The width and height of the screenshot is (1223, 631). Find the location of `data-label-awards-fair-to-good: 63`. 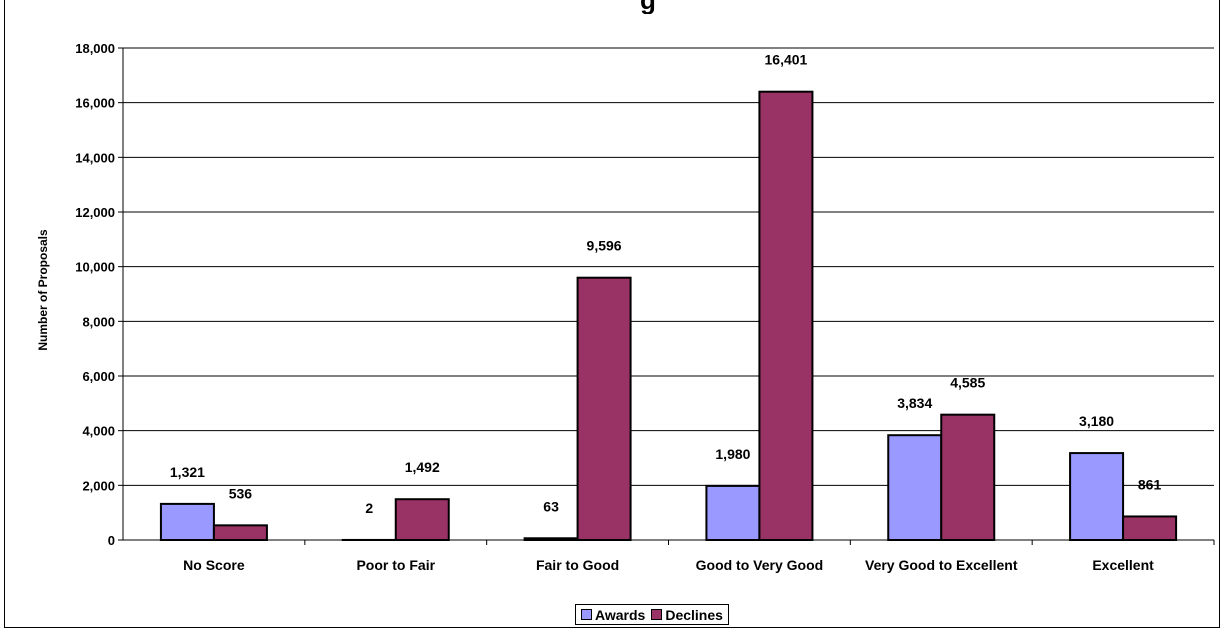

data-label-awards-fair-to-good: 63 is located at coordinates (551, 506).